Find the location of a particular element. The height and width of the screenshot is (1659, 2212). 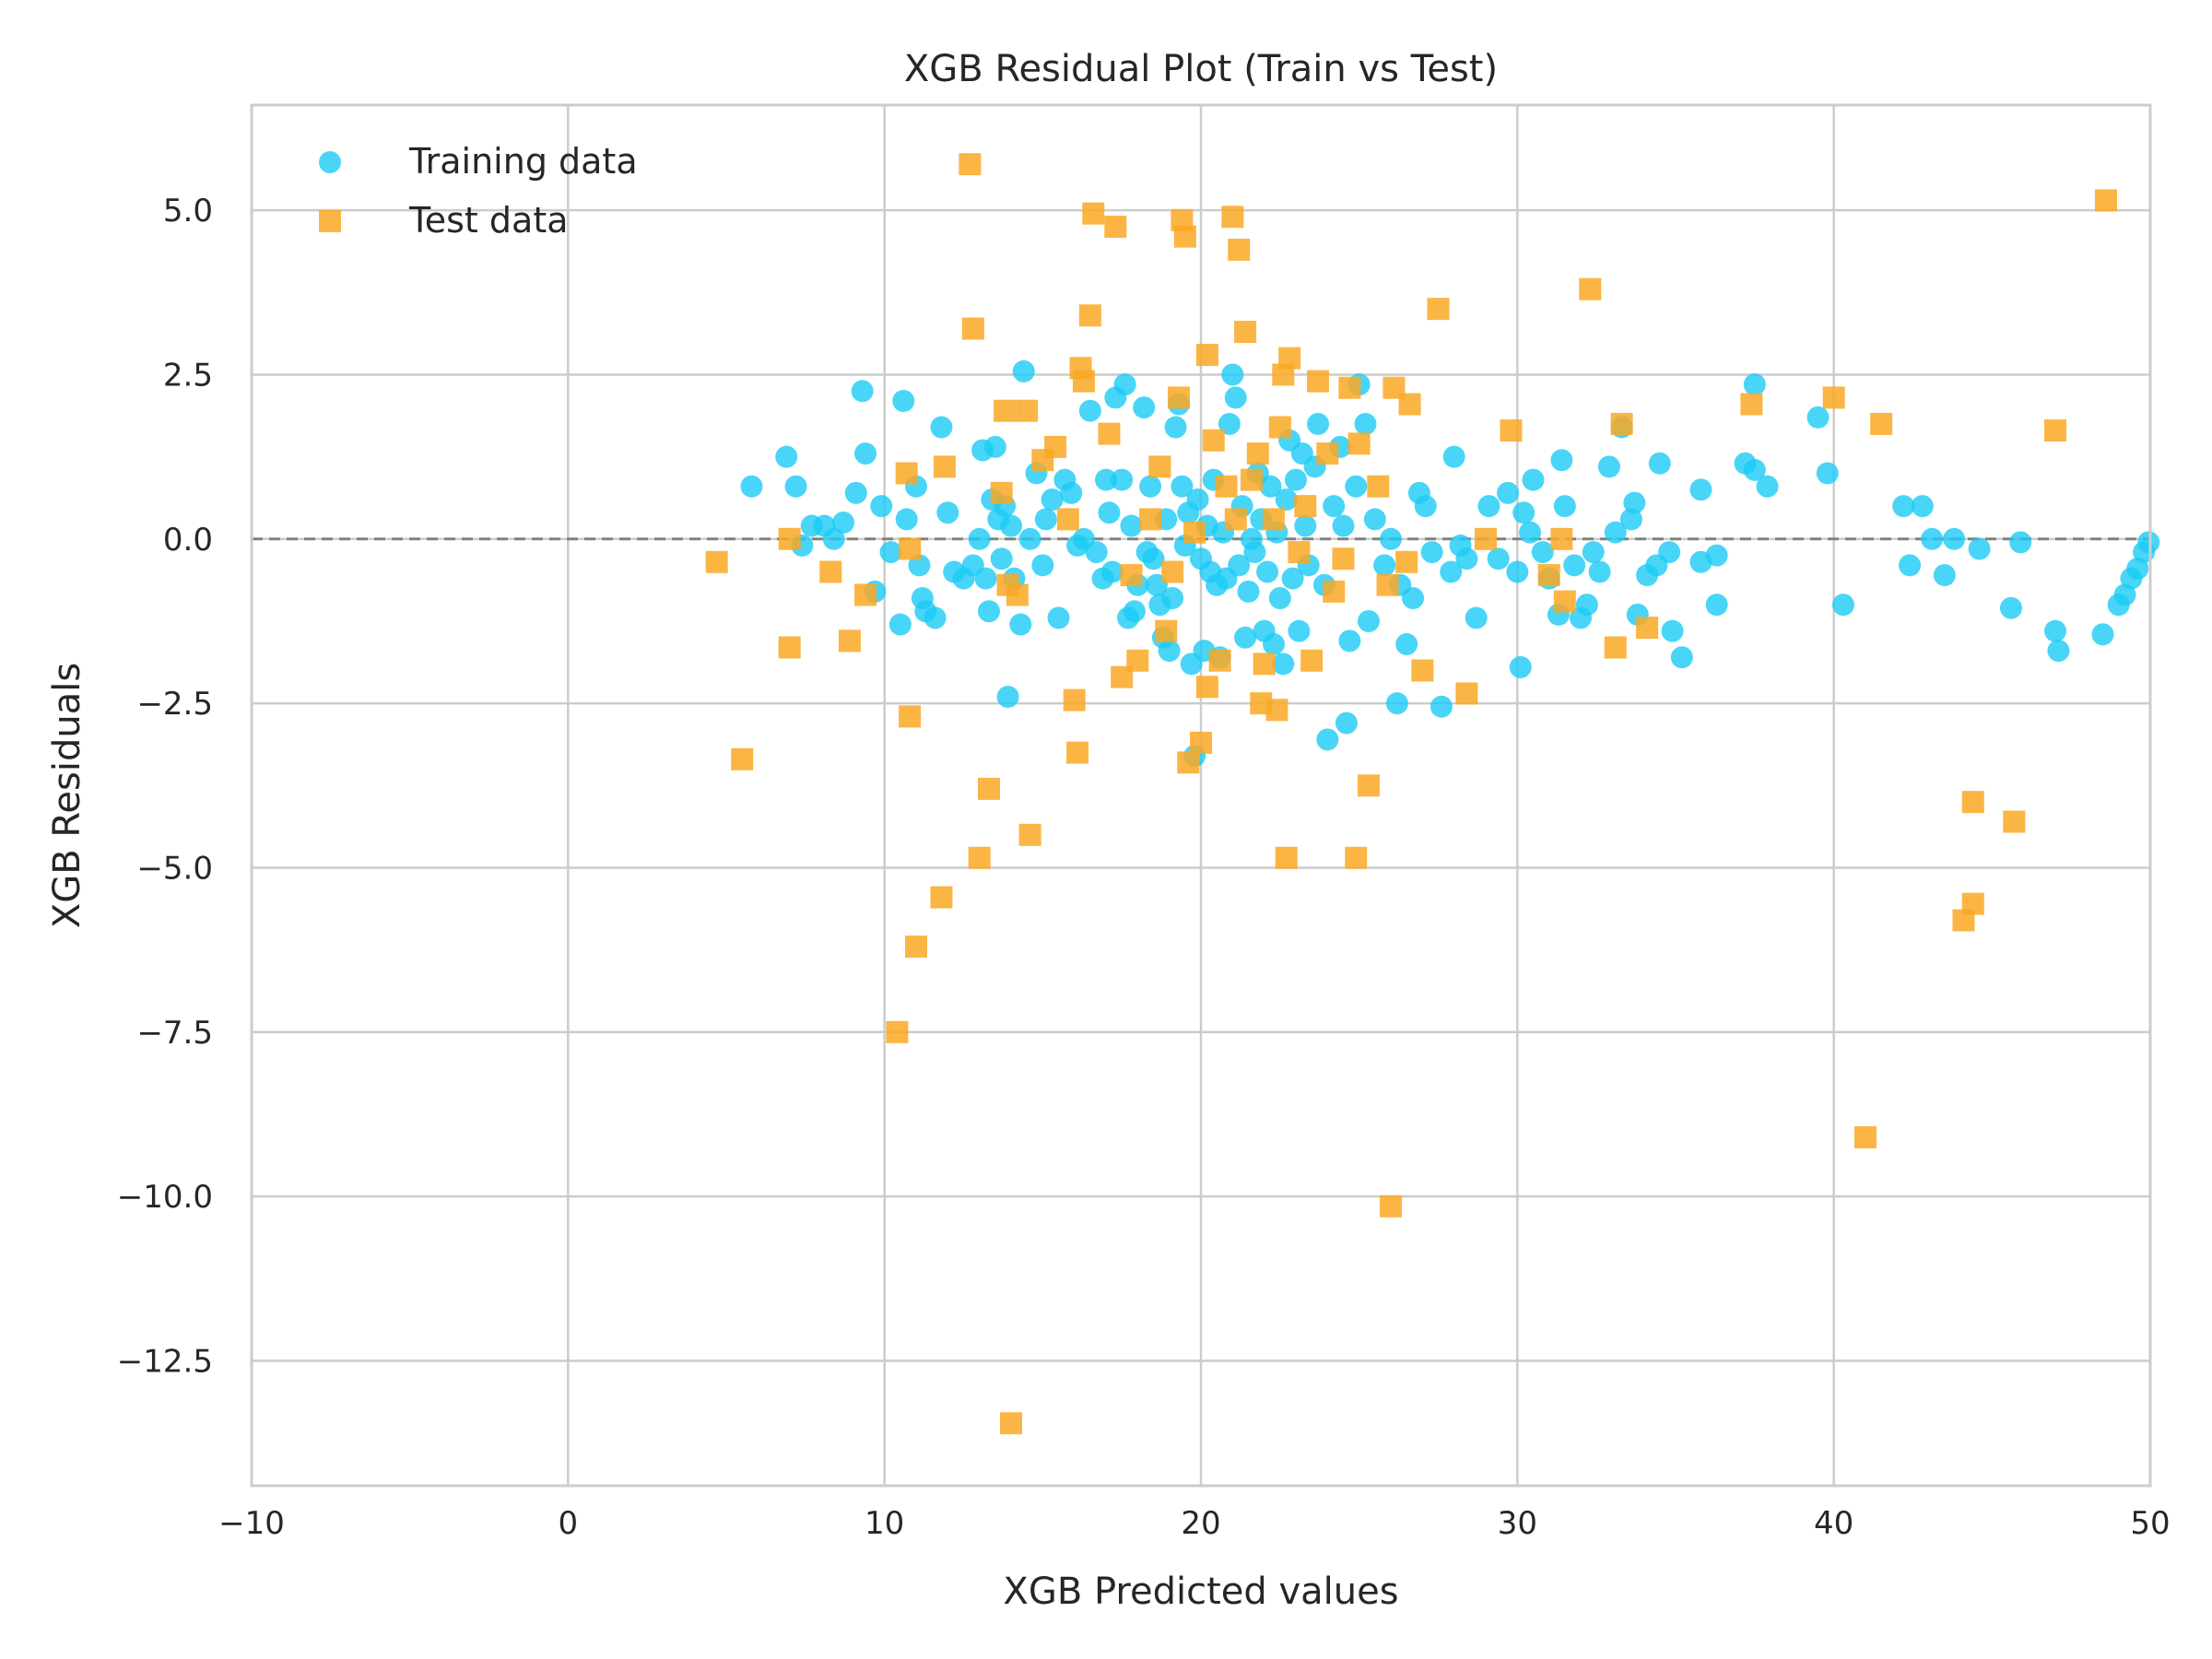

x-tick-labels: −10 0 10 20 30 40 50 is located at coordinates (1194, 1523).